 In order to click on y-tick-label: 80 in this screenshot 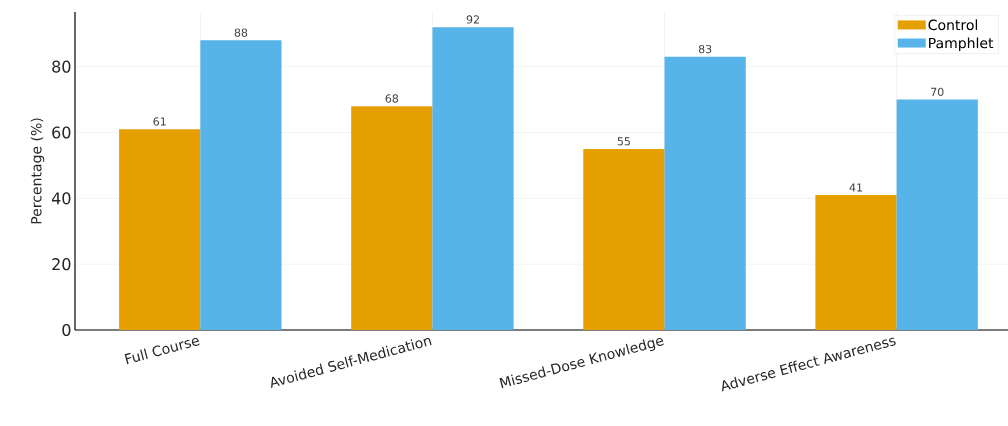, I will do `click(61, 66)`.